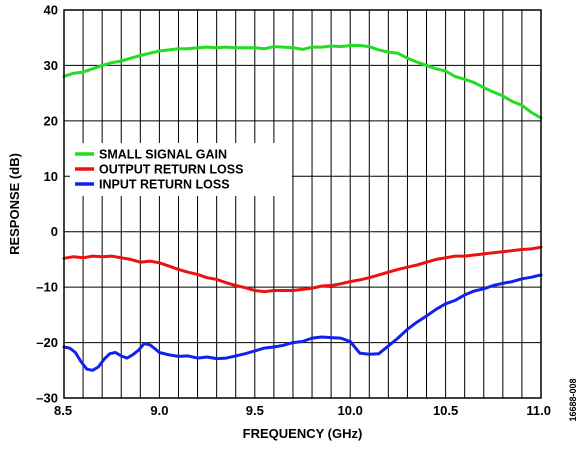  What do you see at coordinates (164, 185) in the screenshot?
I see `legend-label: INPUT RETURN LOSS` at bounding box center [164, 185].